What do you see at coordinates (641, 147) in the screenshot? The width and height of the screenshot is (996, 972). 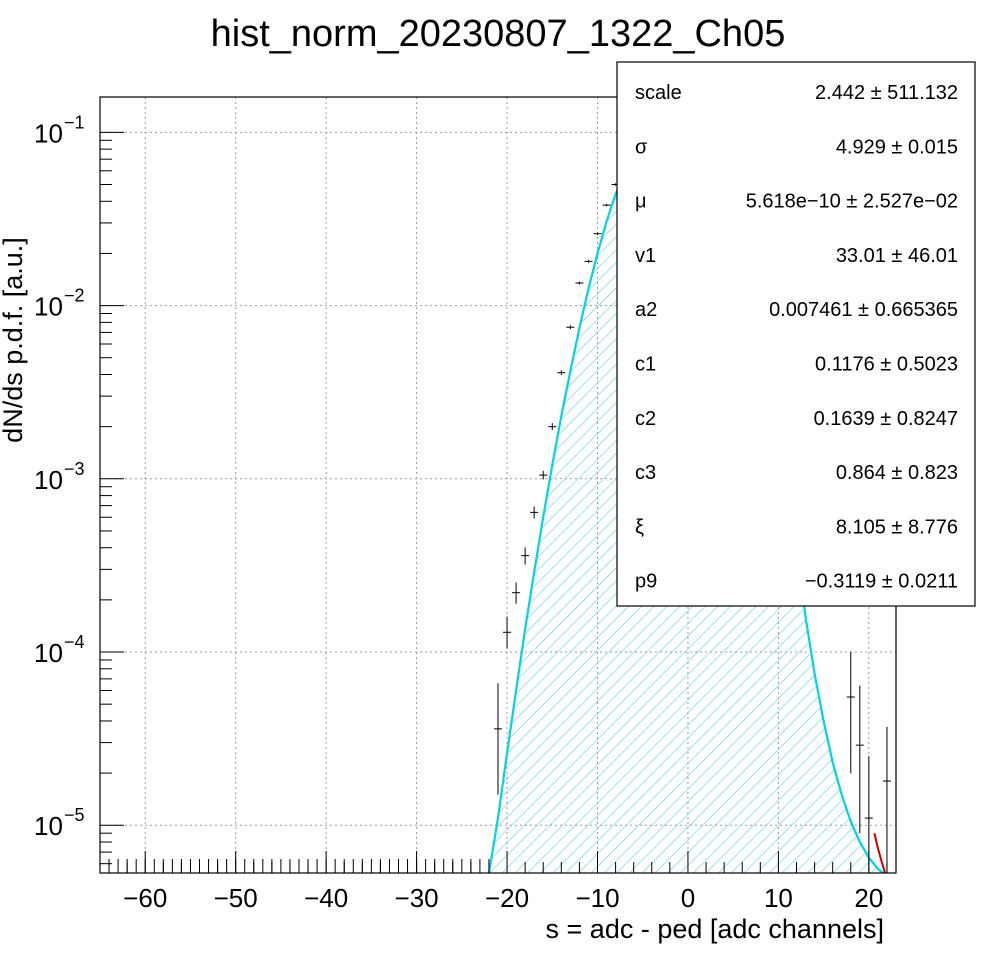 I see `stats-param-name: σ` at bounding box center [641, 147].